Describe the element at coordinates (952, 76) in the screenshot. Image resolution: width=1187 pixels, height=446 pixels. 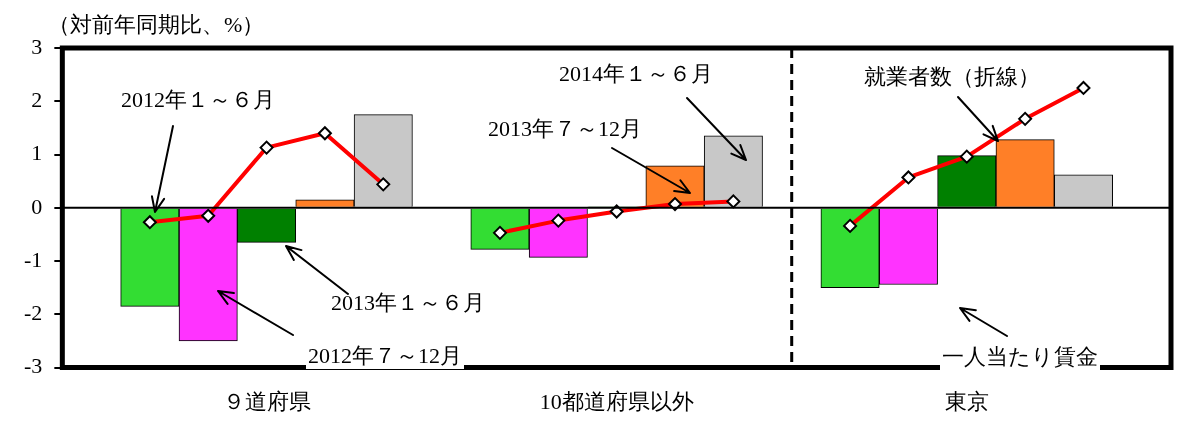
I see `series-label: 就業者数（折線）` at that location.